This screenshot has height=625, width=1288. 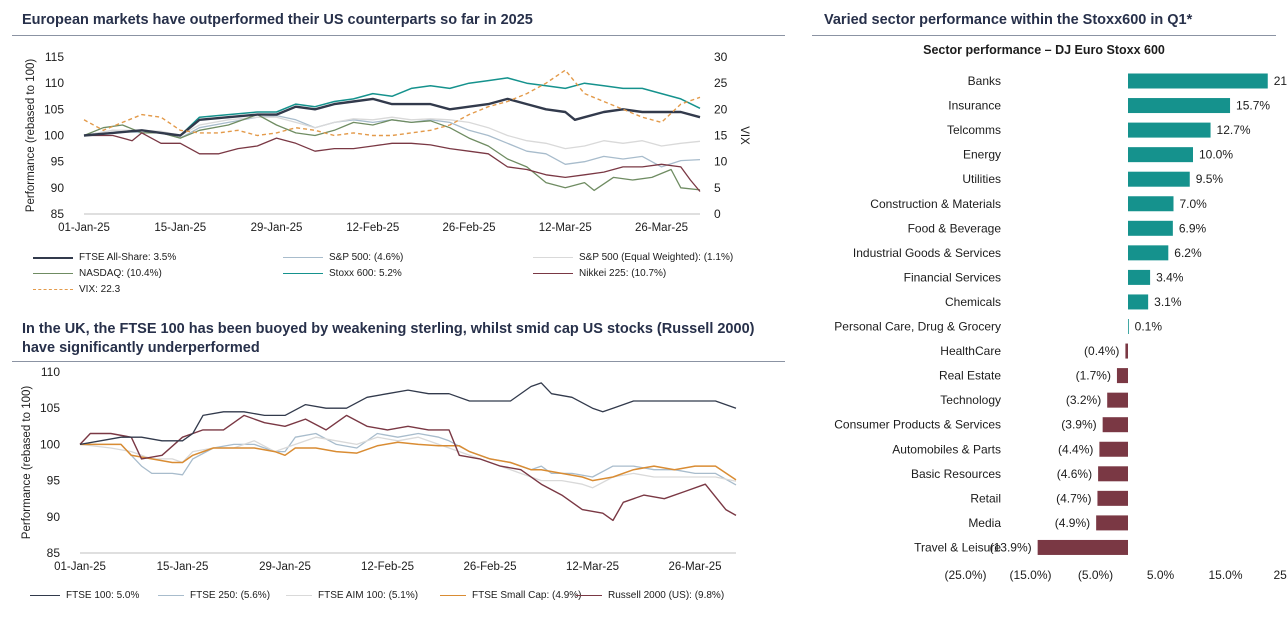 What do you see at coordinates (1253, 106) in the screenshot?
I see `data-label: 15.7%` at bounding box center [1253, 106].